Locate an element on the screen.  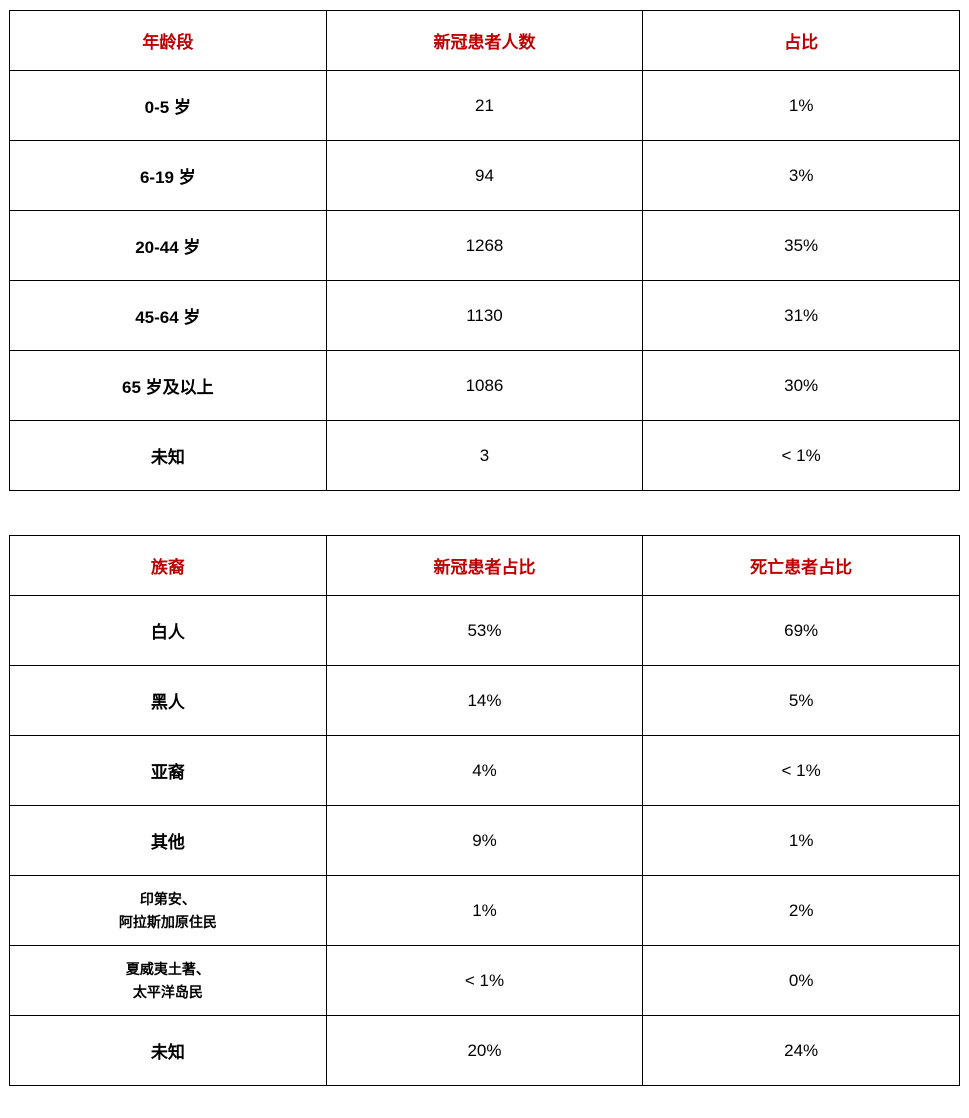
table-header-row: 年龄段 新冠患者人数 占比 is located at coordinates (484, 40).